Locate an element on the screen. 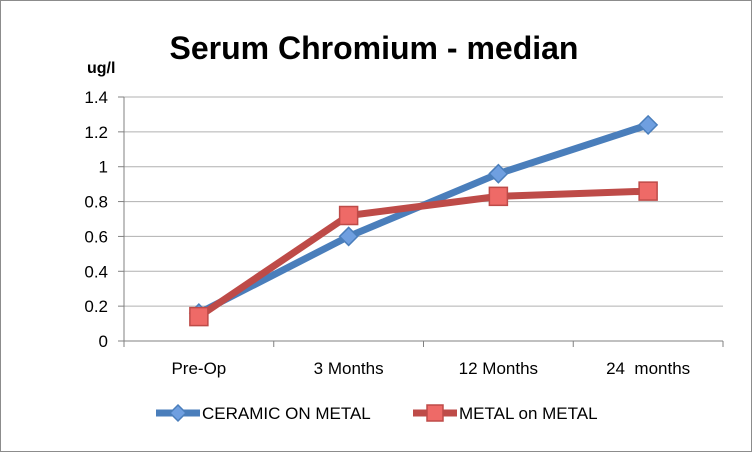 The width and height of the screenshot is (752, 452). y-tick-label: 1.2 is located at coordinates (96, 132).